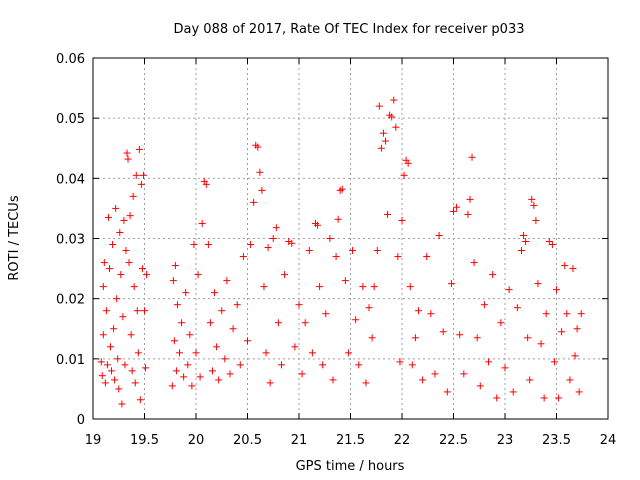  Describe the element at coordinates (70, 360) in the screenshot. I see `y-tick-label: 0.01` at that location.